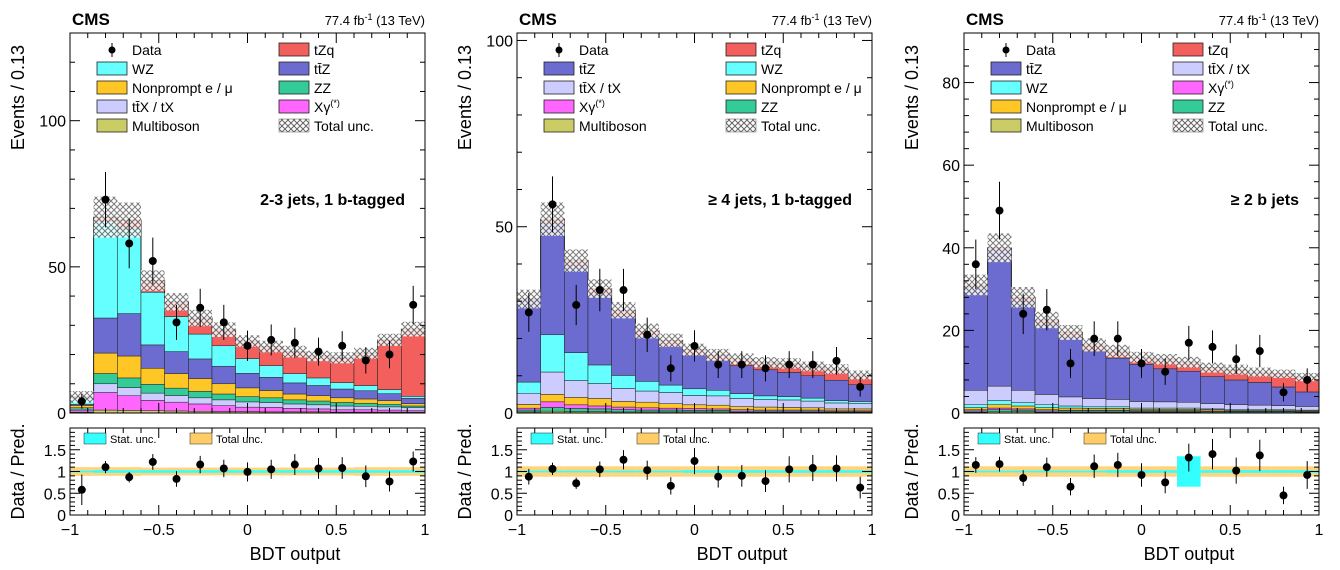  What do you see at coordinates (323, 88) in the screenshot?
I see `legend-label-zz: ZZ` at bounding box center [323, 88].